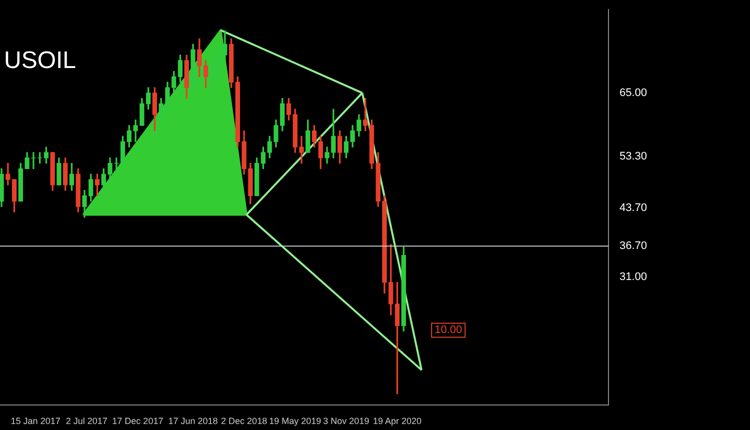  What do you see at coordinates (35, 421) in the screenshot?
I see `x-tick-label: 15 Jan 2017` at bounding box center [35, 421].